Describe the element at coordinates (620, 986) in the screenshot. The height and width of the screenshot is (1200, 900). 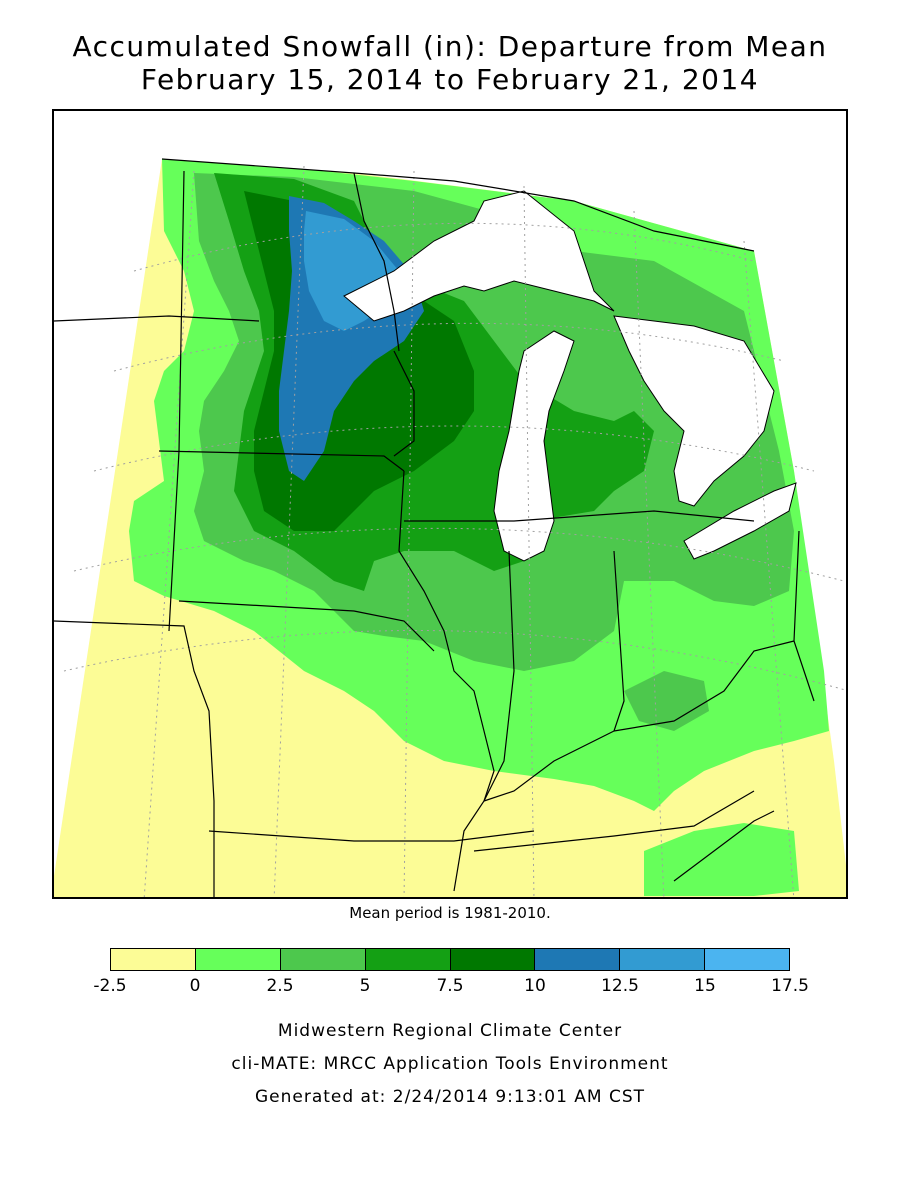
I see `legend-tick-label: 12.5` at that location.